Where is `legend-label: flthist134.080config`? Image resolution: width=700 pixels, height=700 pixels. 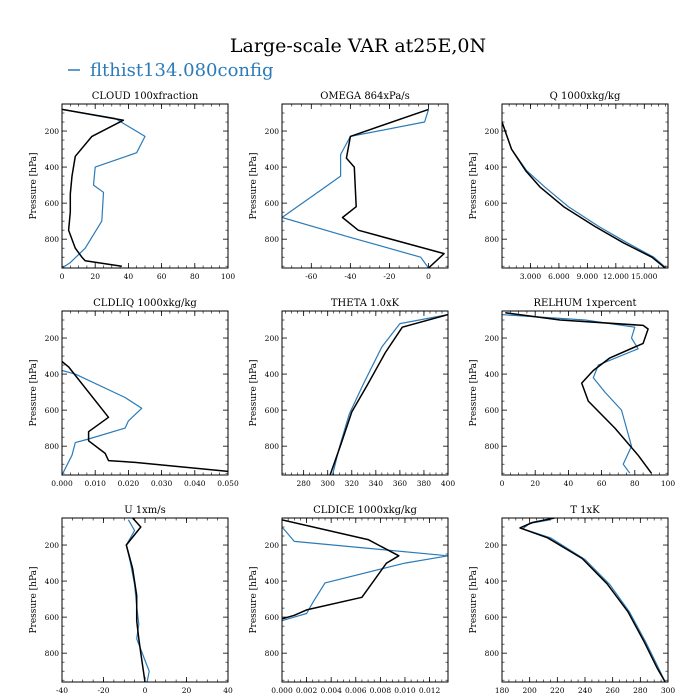 legend-label: flthist134.080config is located at coordinates (182, 70).